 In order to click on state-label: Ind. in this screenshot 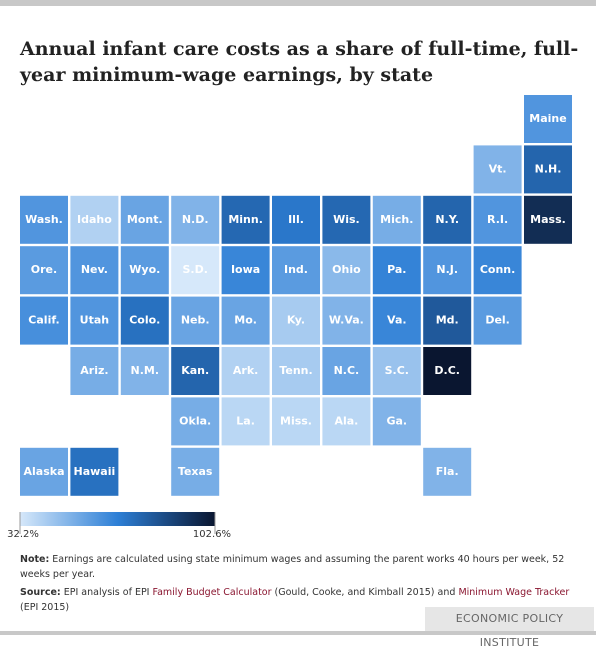, I will do `click(296, 269)`.